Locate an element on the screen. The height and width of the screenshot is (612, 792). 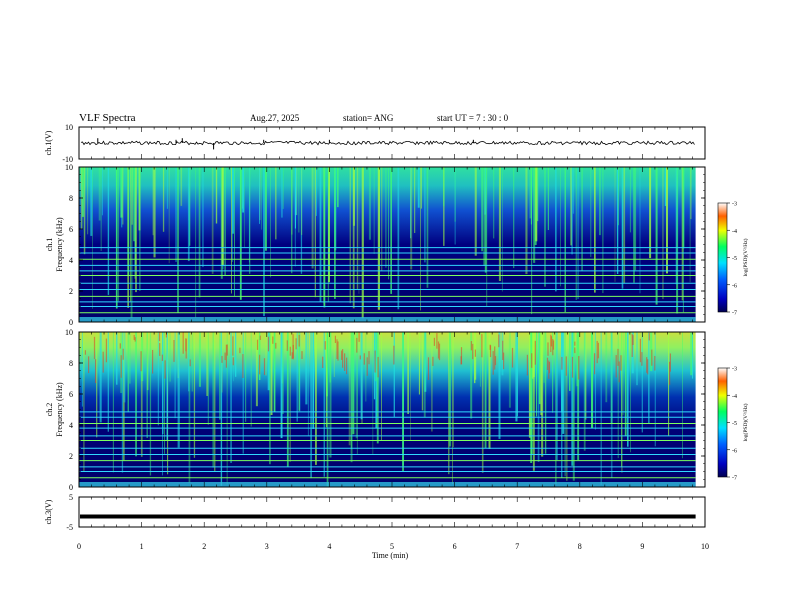
xaxis-tick-label: 0 is located at coordinates (79, 546).